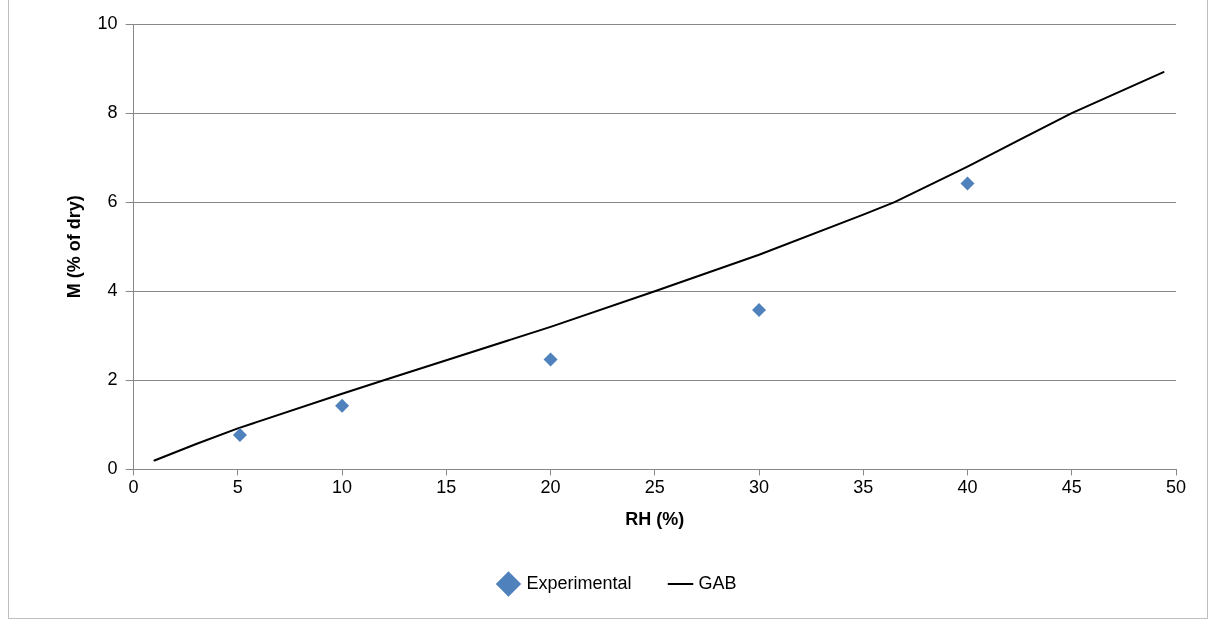 The image size is (1216, 625). What do you see at coordinates (133, 487) in the screenshot?
I see `x-tick-label: 0` at bounding box center [133, 487].